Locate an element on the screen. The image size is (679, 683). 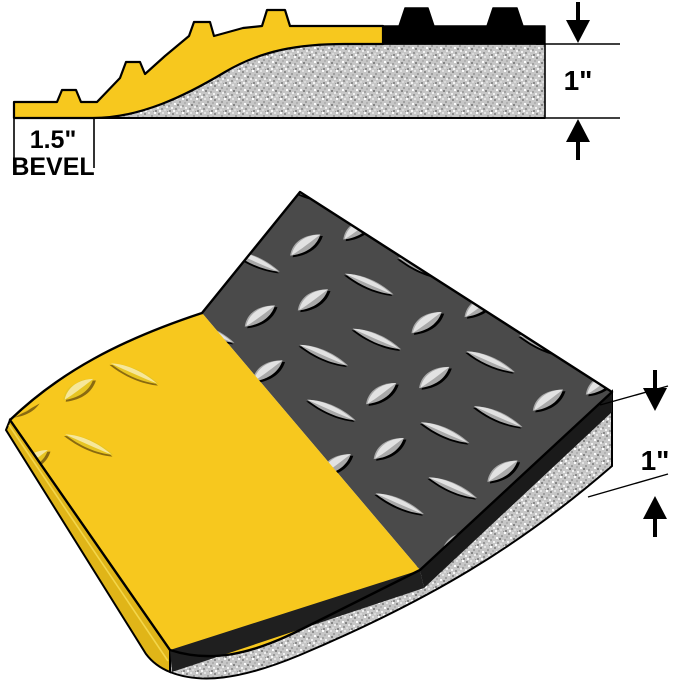
bevel-dimension-value: 1.5" is located at coordinates (53, 140).